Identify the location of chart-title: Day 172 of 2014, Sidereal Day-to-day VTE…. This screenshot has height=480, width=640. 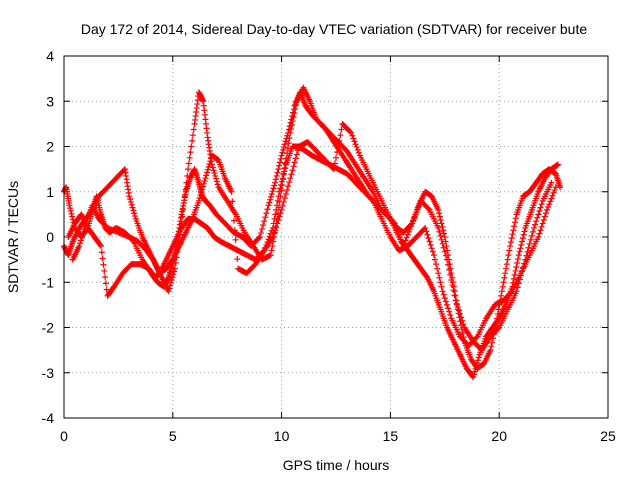
(334, 29).